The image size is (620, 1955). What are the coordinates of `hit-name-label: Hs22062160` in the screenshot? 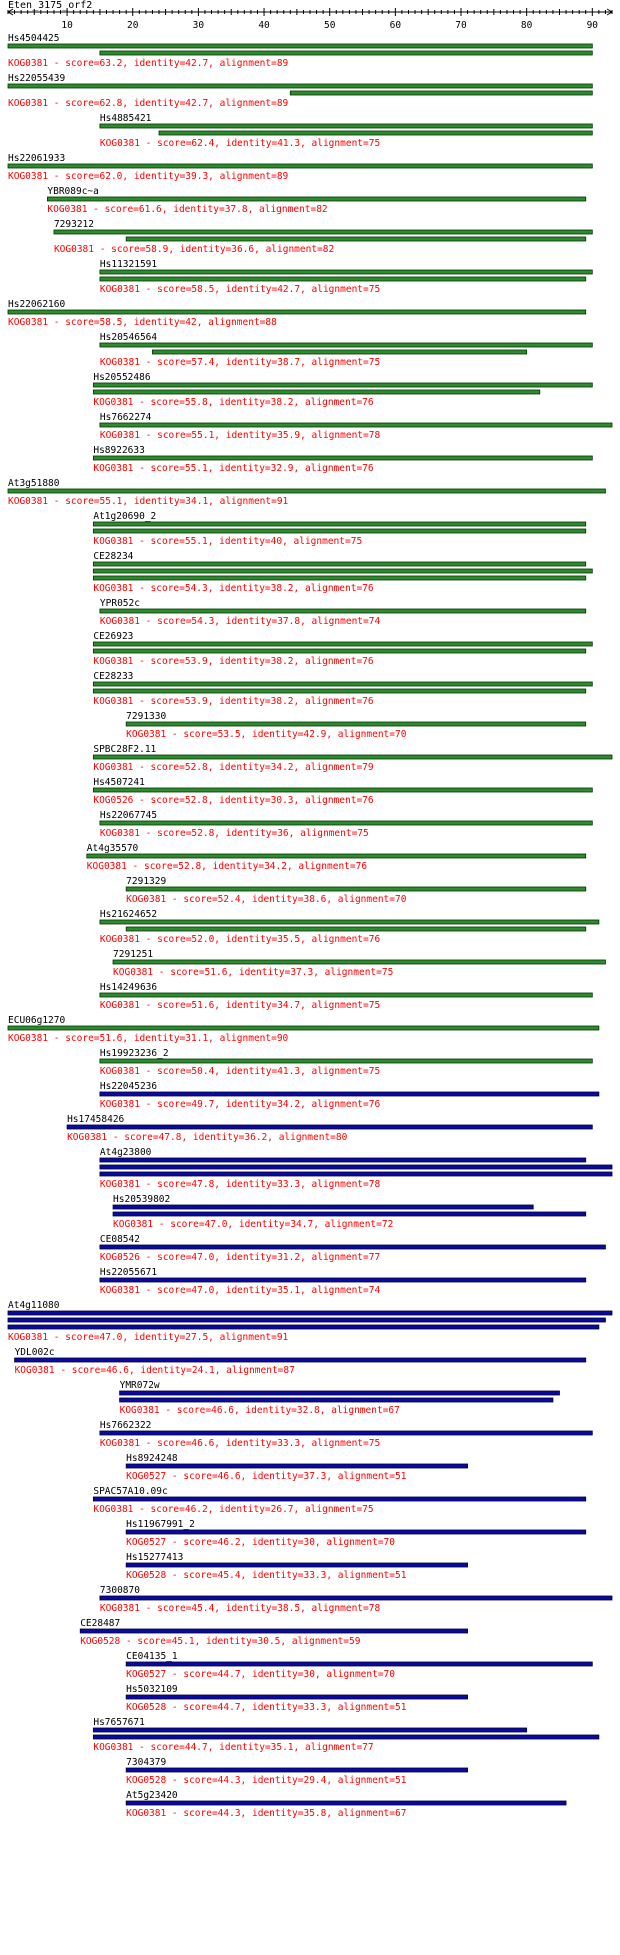 It's located at (36, 304).